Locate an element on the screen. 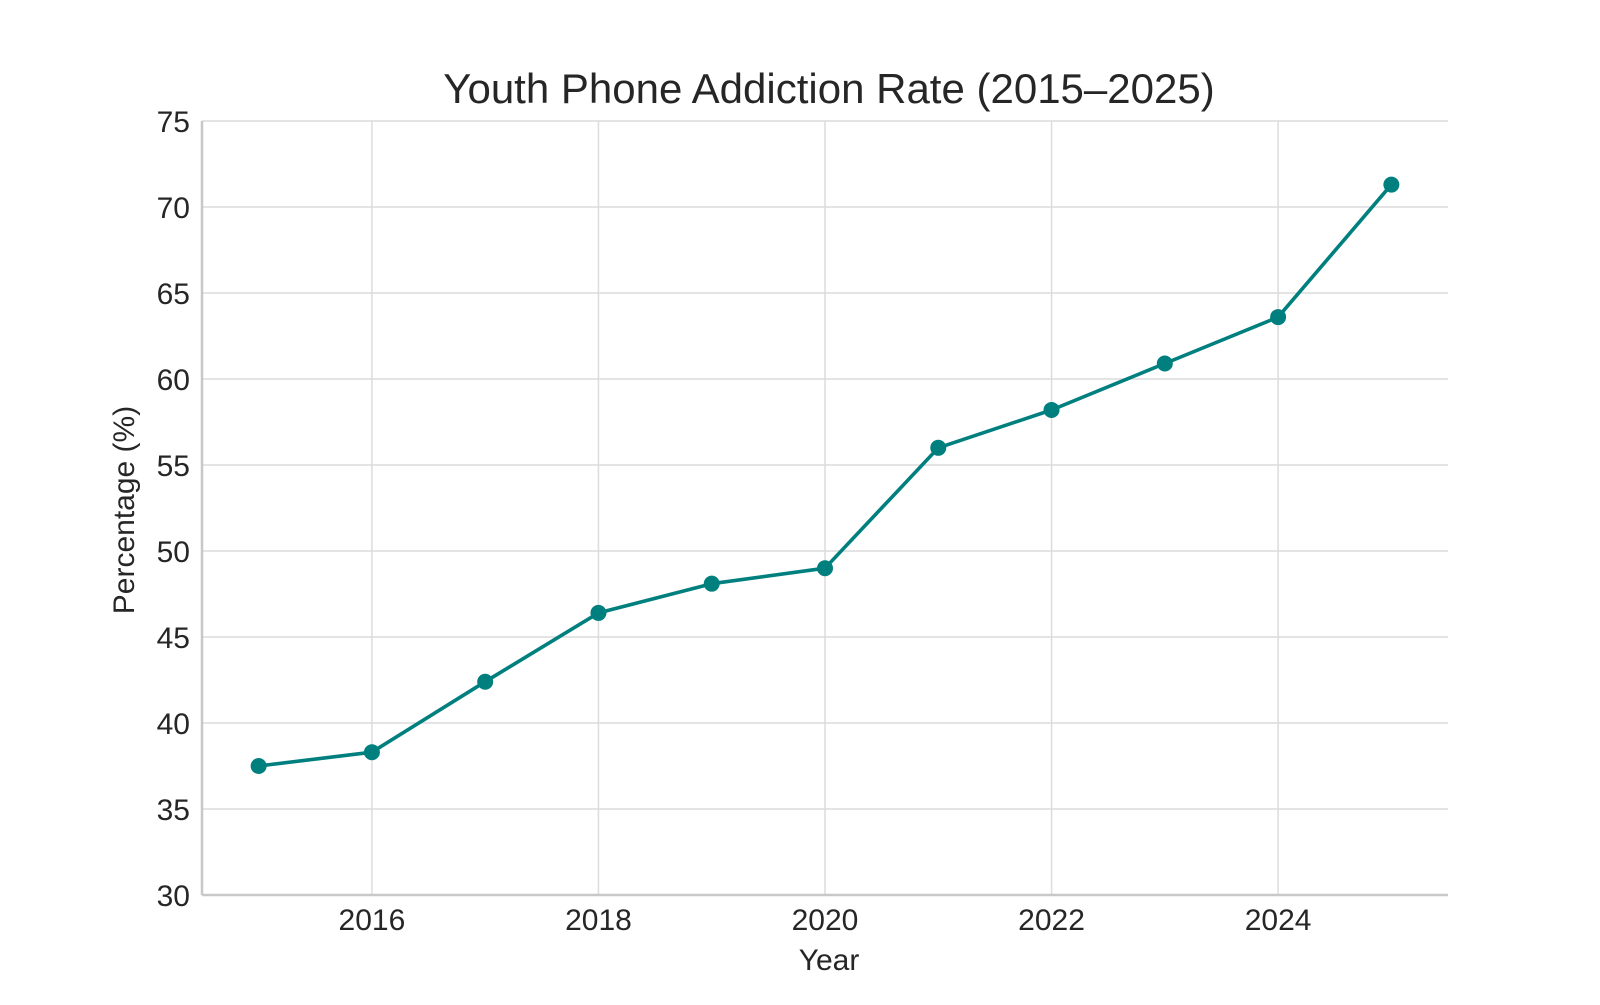 The width and height of the screenshot is (1600, 1005). x-tick-label: 2020 is located at coordinates (825, 920).